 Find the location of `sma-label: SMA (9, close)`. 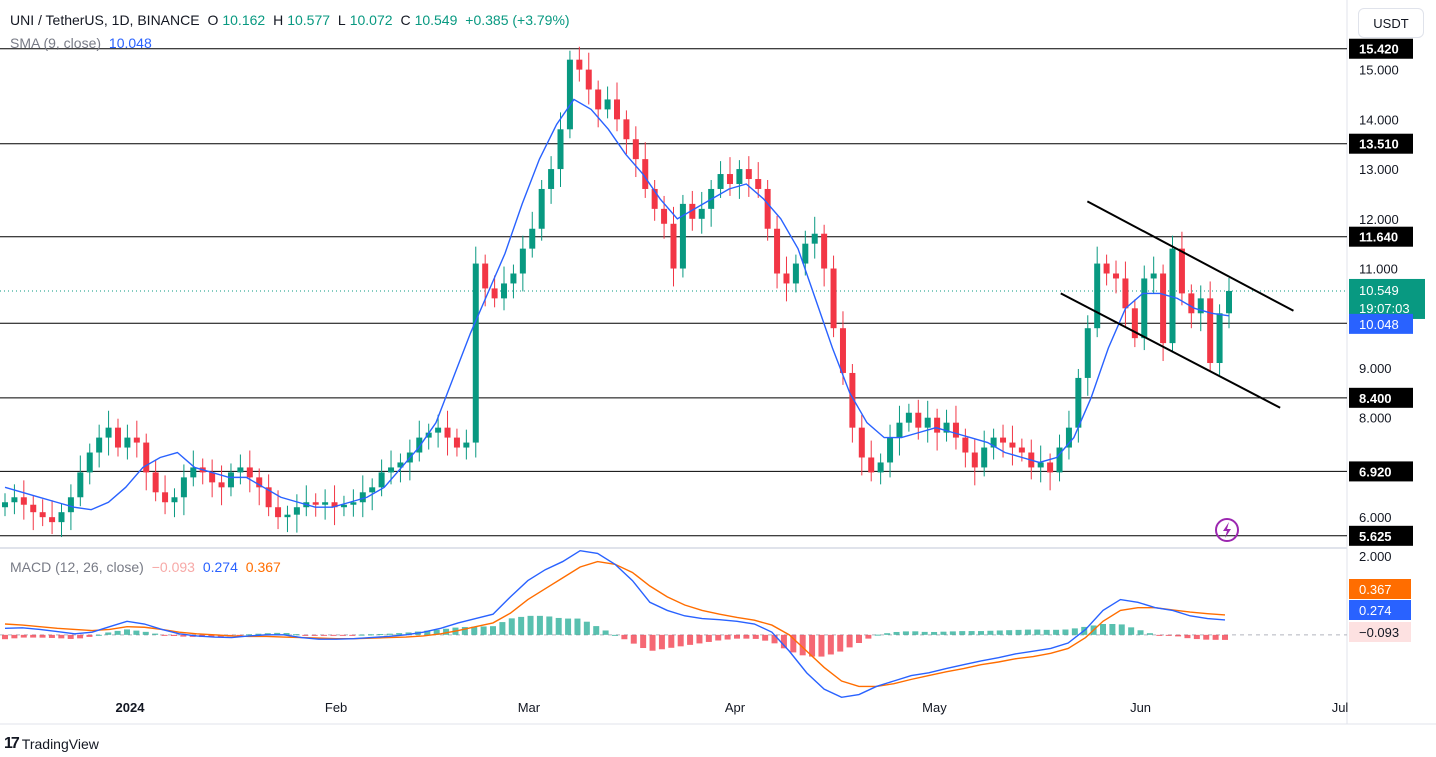

sma-label: SMA (9, close) is located at coordinates (56, 43).